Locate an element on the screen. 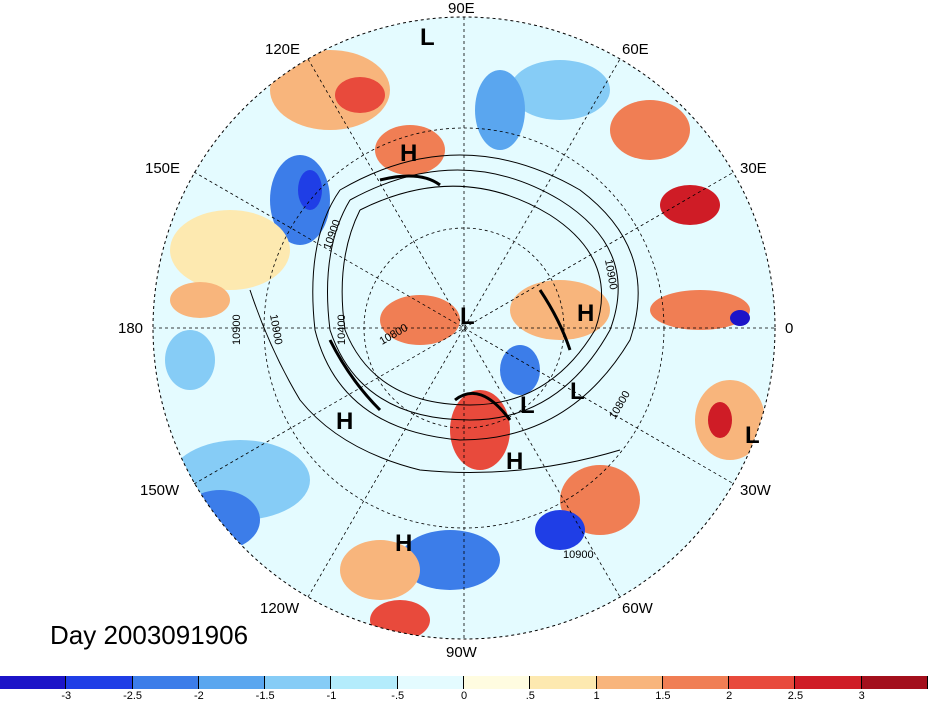 Image resolution: width=928 pixels, height=702 pixels. lon-label-30w: 30W is located at coordinates (755, 490).